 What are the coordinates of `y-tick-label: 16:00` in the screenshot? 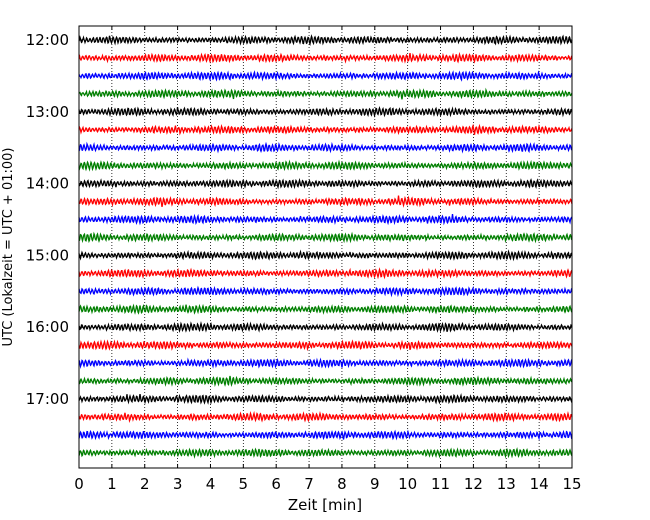 It's located at (47, 327).